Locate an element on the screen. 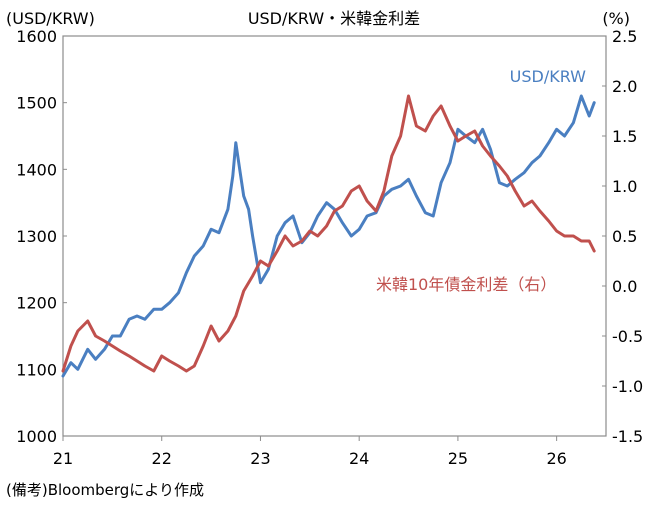 The image size is (669, 508). right-axis-unit: (%) is located at coordinates (616, 18).